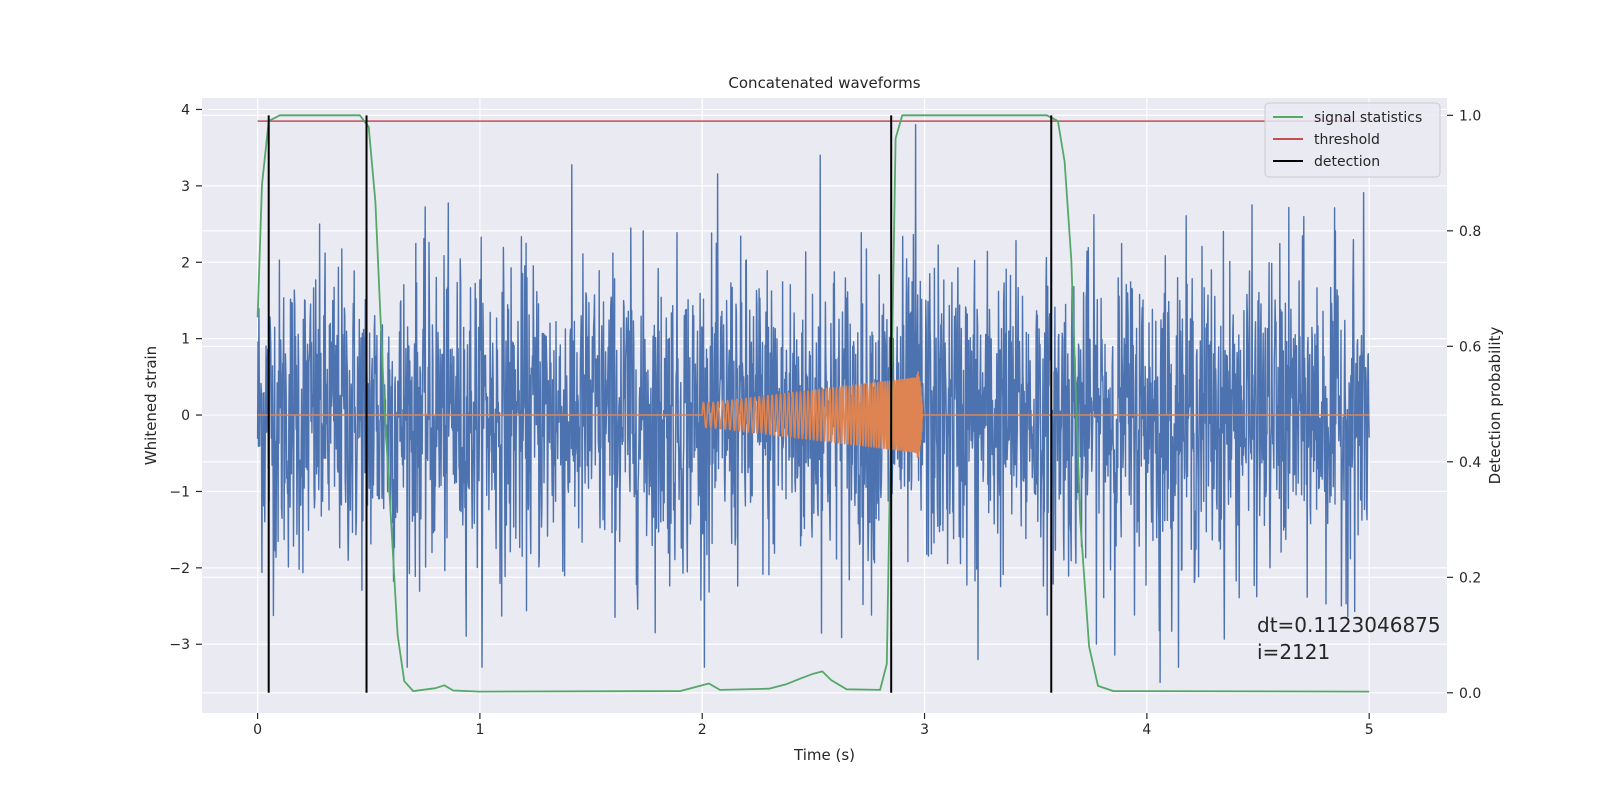 The height and width of the screenshot is (800, 1600). I want to click on y-right-tick-label: 0.6, so click(1470, 347).